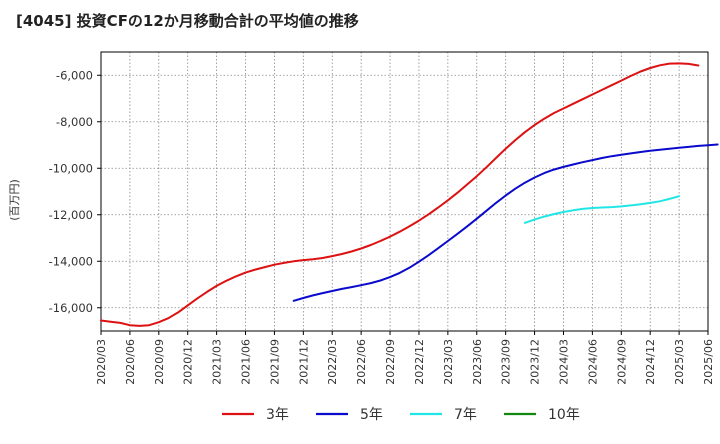 The height and width of the screenshot is (444, 720). I want to click on x-tick-label: 2023/12, so click(535, 362).